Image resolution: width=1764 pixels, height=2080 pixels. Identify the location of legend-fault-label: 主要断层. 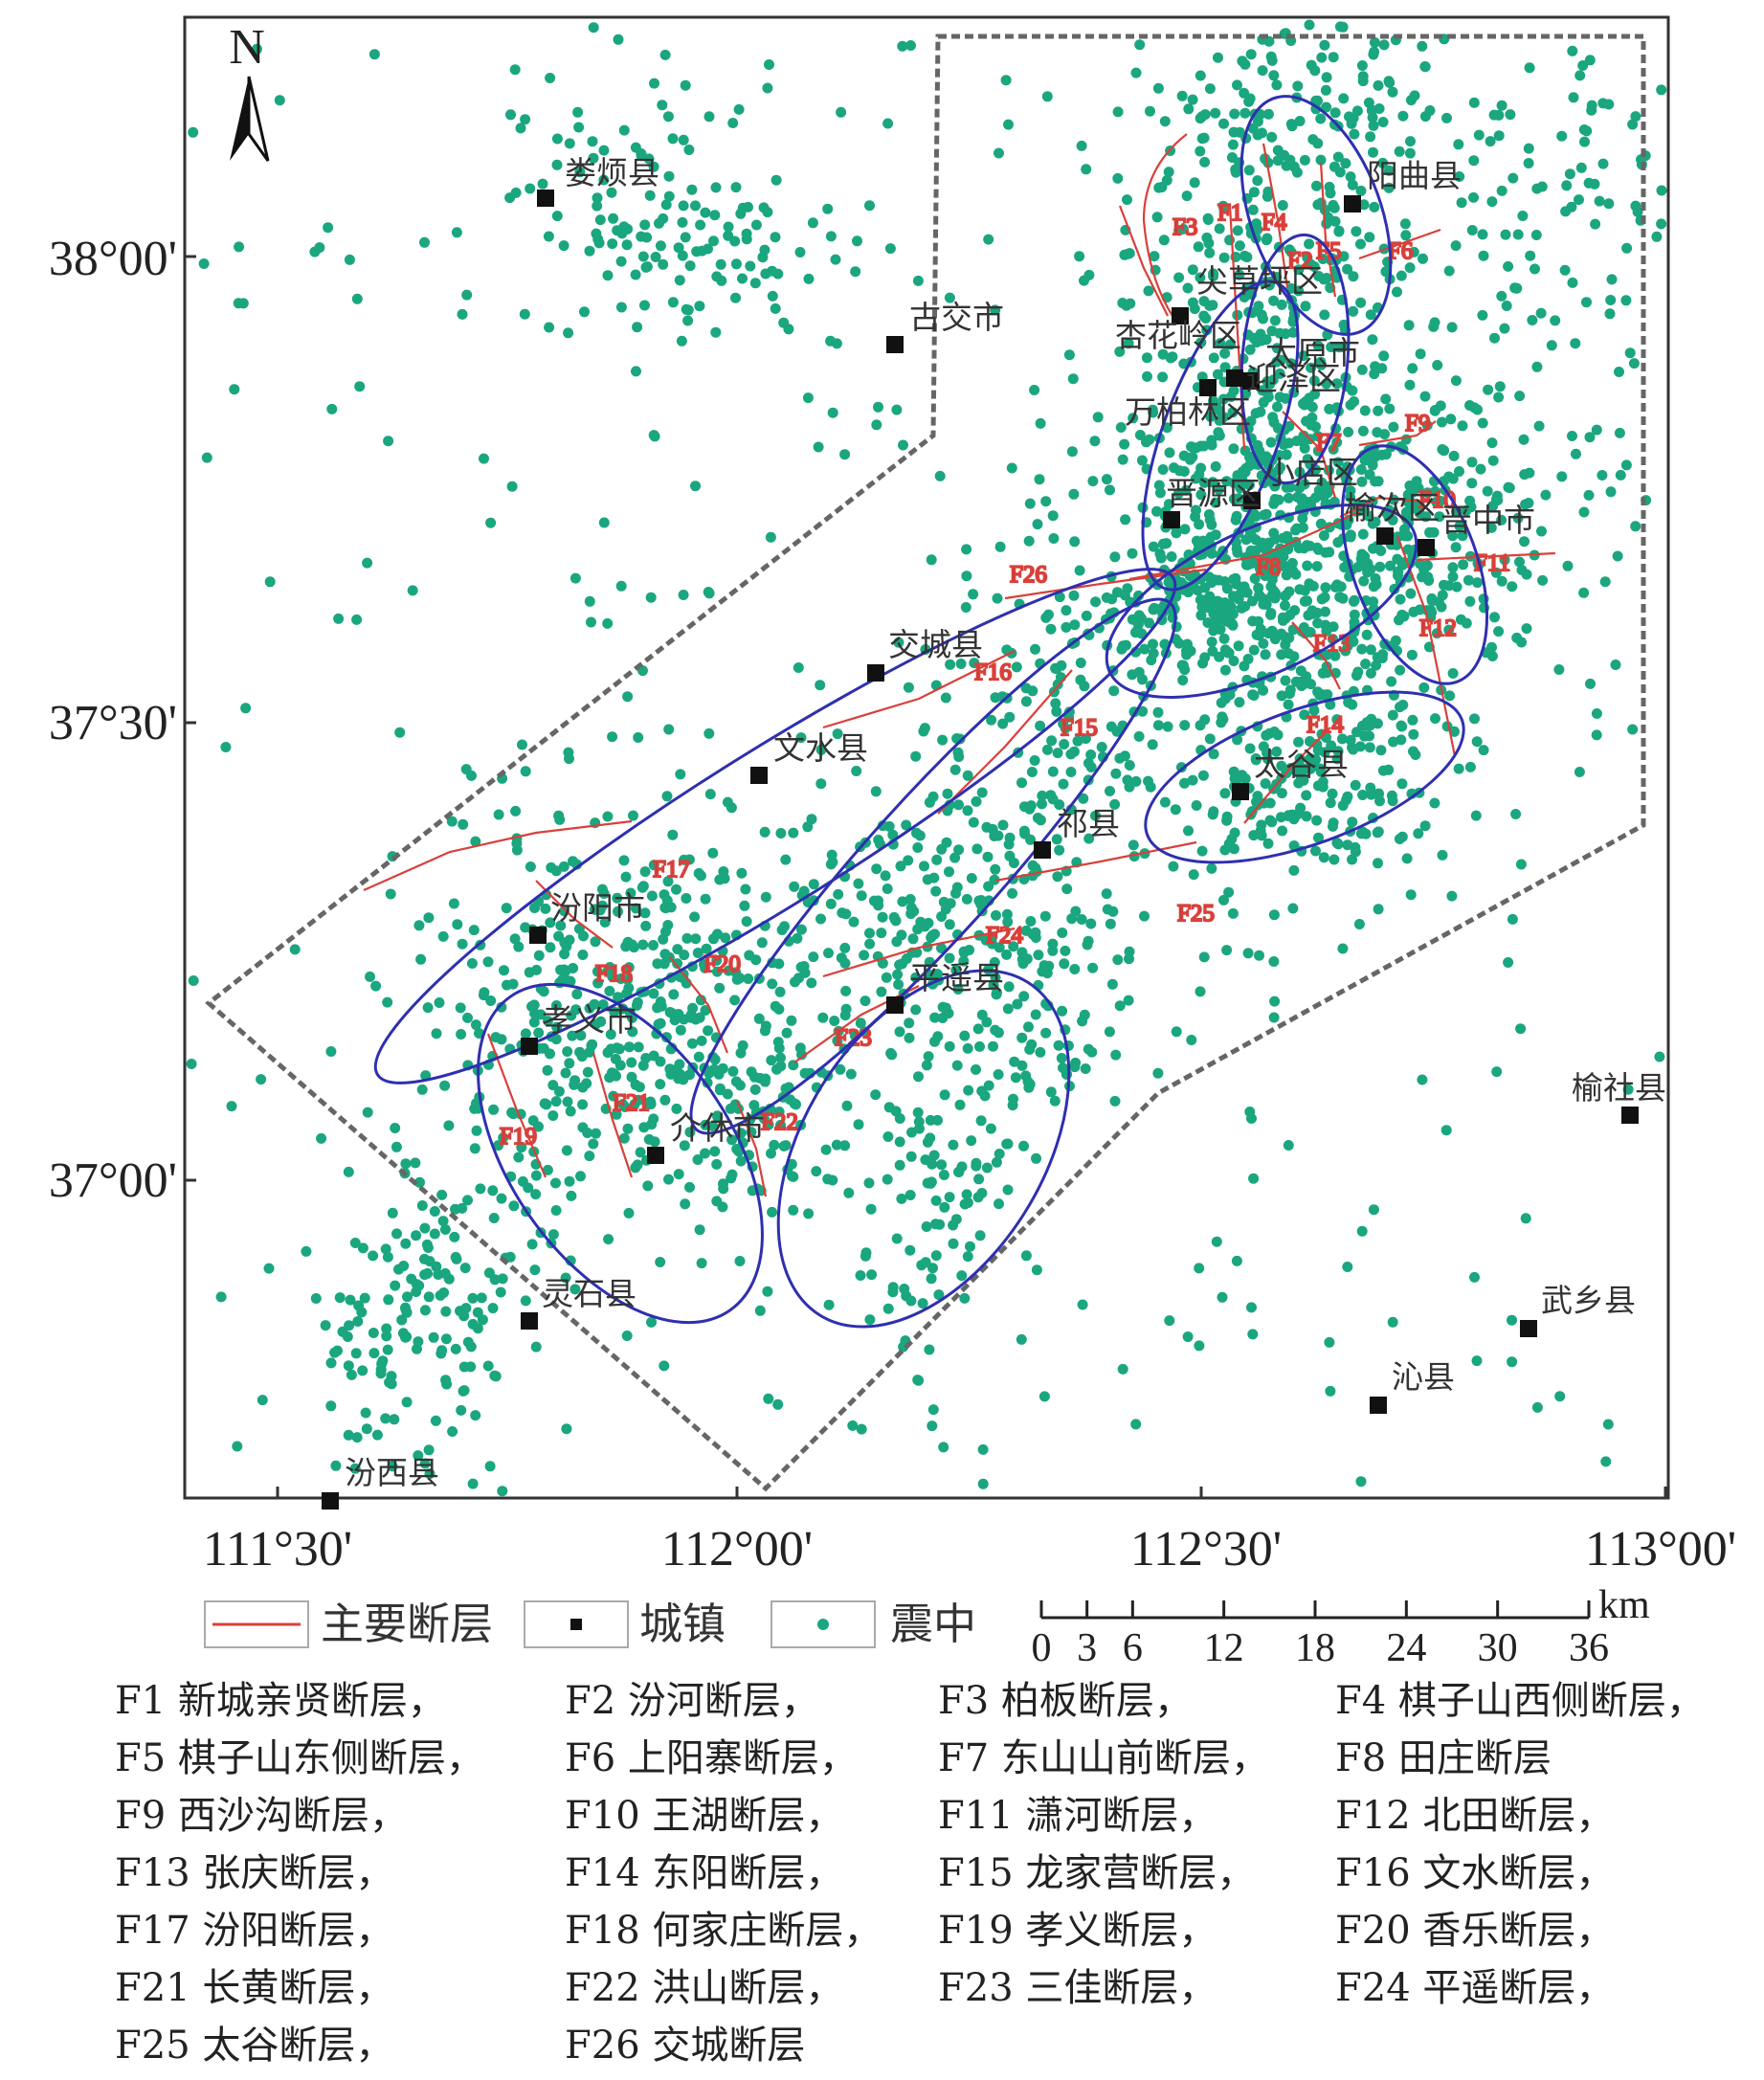
(407, 1624).